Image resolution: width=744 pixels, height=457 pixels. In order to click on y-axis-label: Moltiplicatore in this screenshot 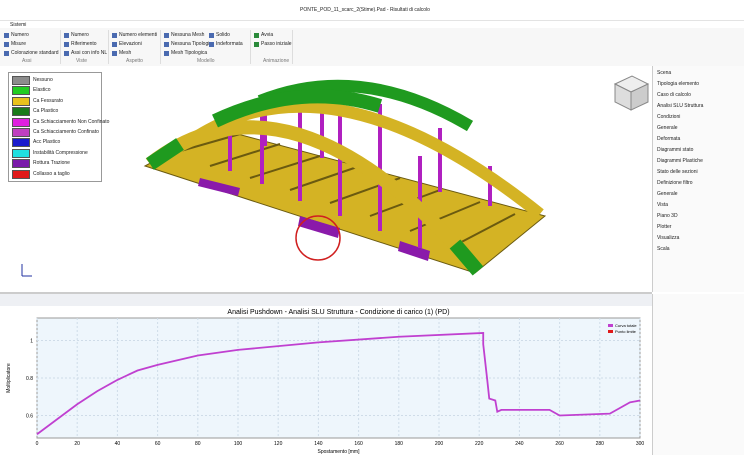, I will do `click(9, 378)`.